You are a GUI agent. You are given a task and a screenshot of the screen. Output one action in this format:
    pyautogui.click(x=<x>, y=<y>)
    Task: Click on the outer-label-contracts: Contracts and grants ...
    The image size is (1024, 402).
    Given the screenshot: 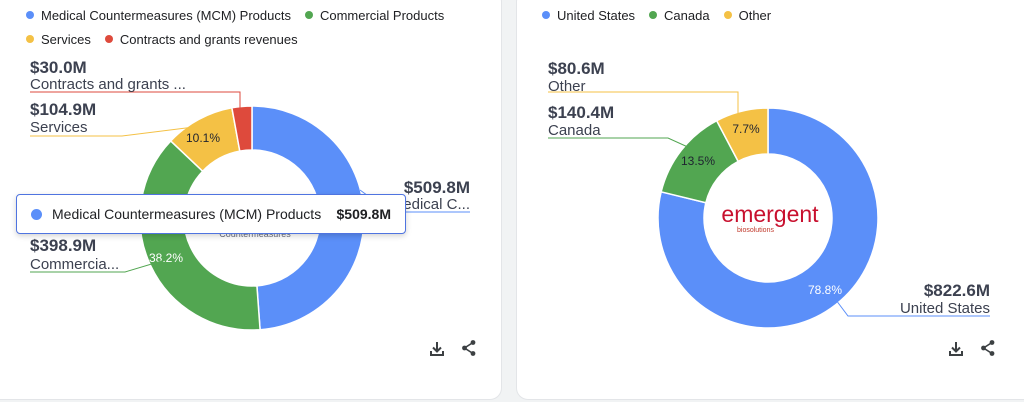 What is the action you would take?
    pyautogui.click(x=108, y=84)
    